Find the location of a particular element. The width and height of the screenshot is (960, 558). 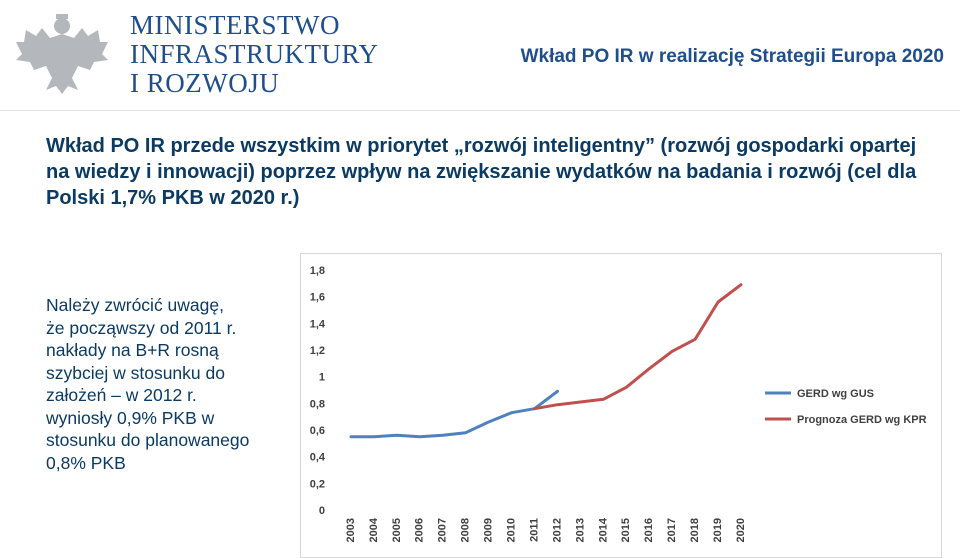

note-line: szybciej w stosunku do is located at coordinates (135, 372).